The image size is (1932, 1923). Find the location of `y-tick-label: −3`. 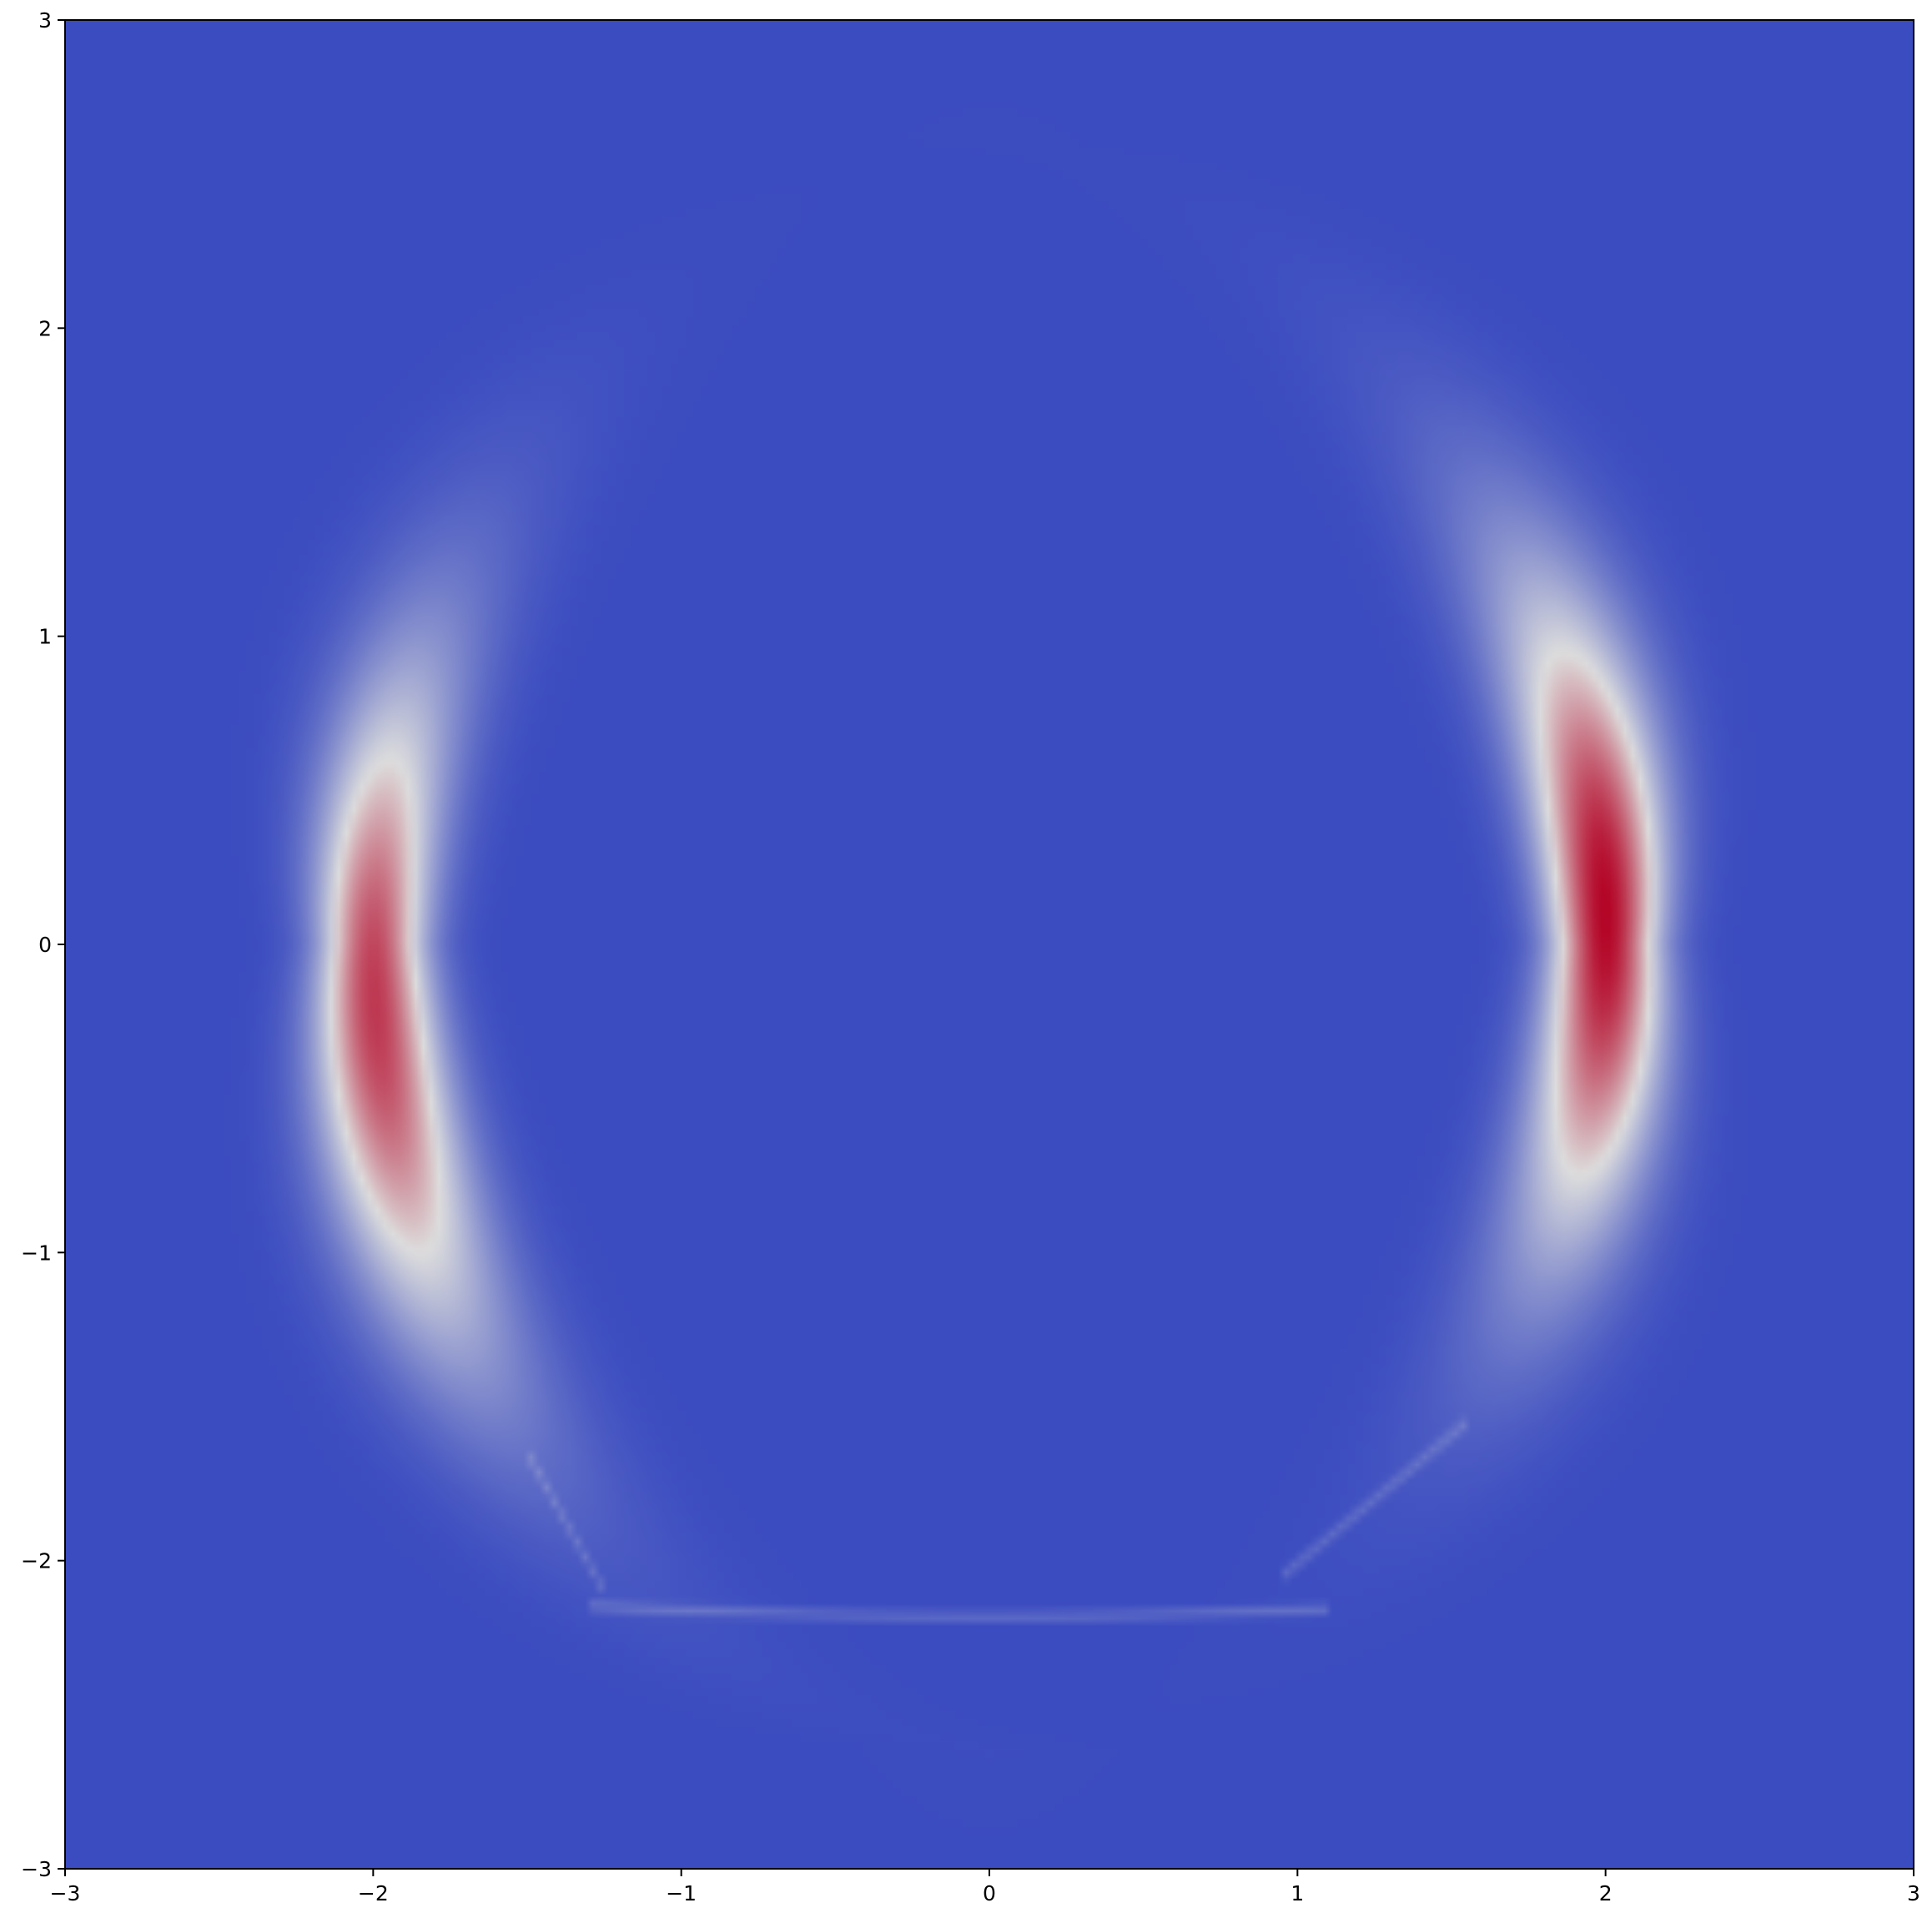

y-tick-label: −3 is located at coordinates (36, 1869).